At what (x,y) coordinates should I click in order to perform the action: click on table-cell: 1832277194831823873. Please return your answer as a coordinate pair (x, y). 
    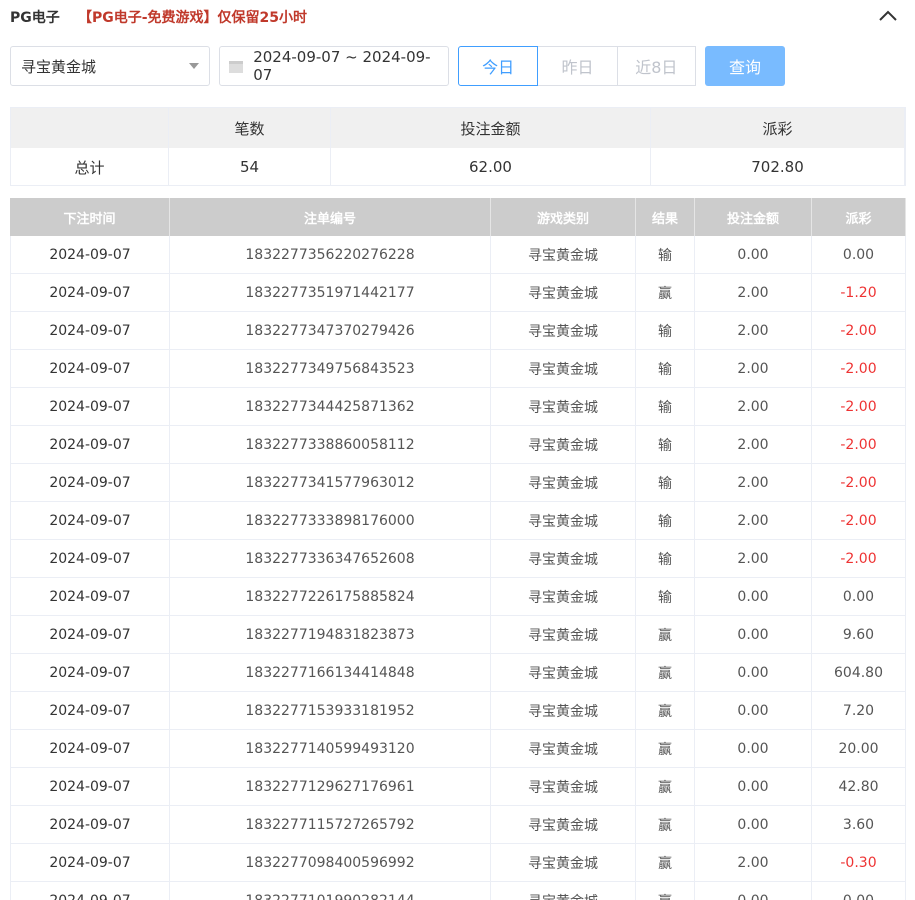
    Looking at the image, I should click on (330, 635).